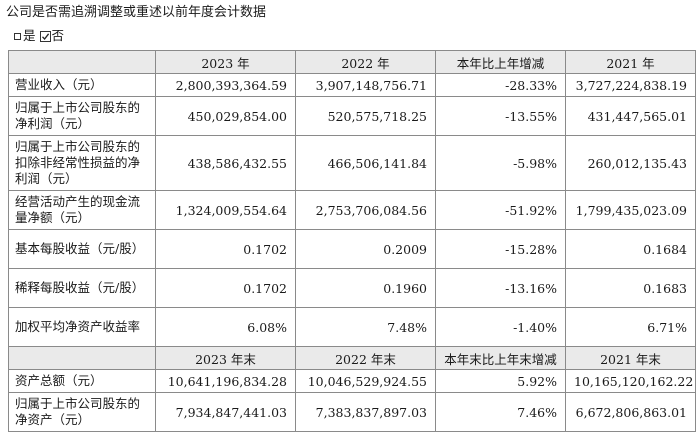 This screenshot has height=437, width=700. I want to click on cell-value: -13.16%, so click(500, 288).